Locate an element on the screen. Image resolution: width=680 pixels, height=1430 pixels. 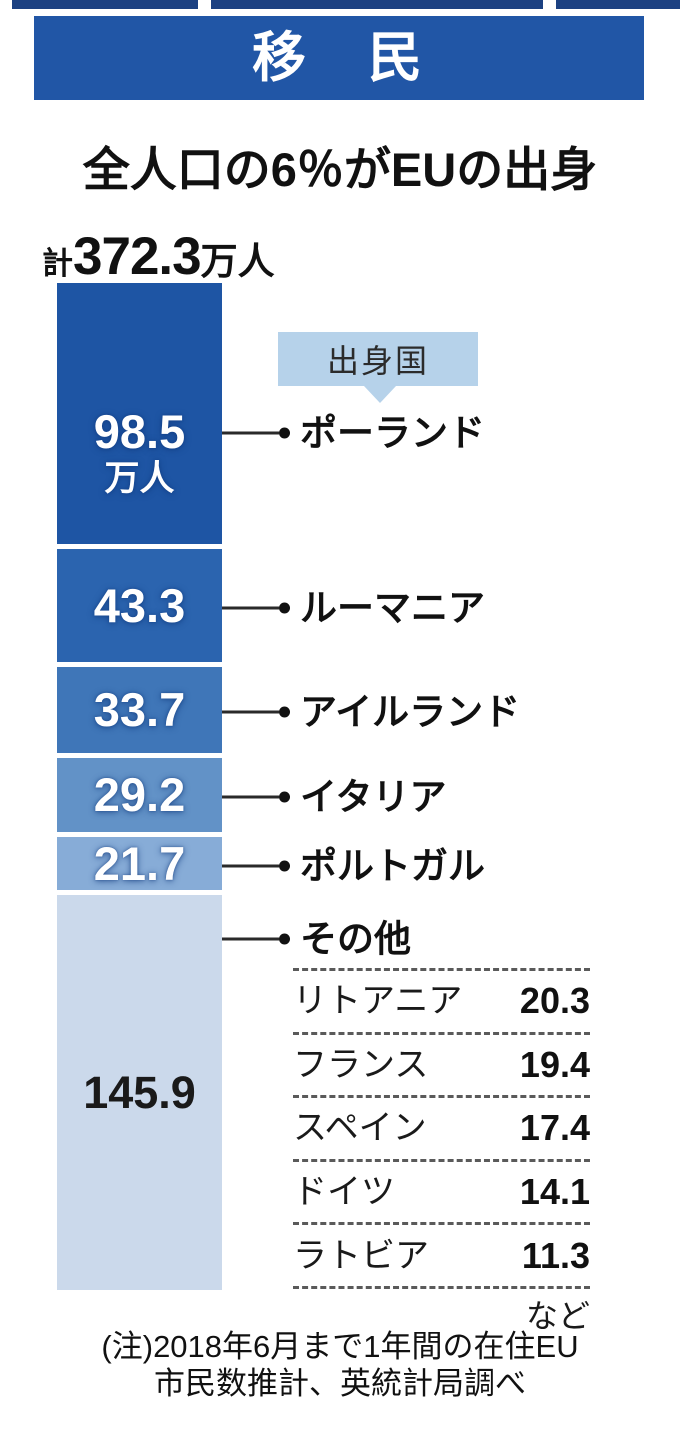
bar-segment-3: 29.2 is located at coordinates (139, 797).